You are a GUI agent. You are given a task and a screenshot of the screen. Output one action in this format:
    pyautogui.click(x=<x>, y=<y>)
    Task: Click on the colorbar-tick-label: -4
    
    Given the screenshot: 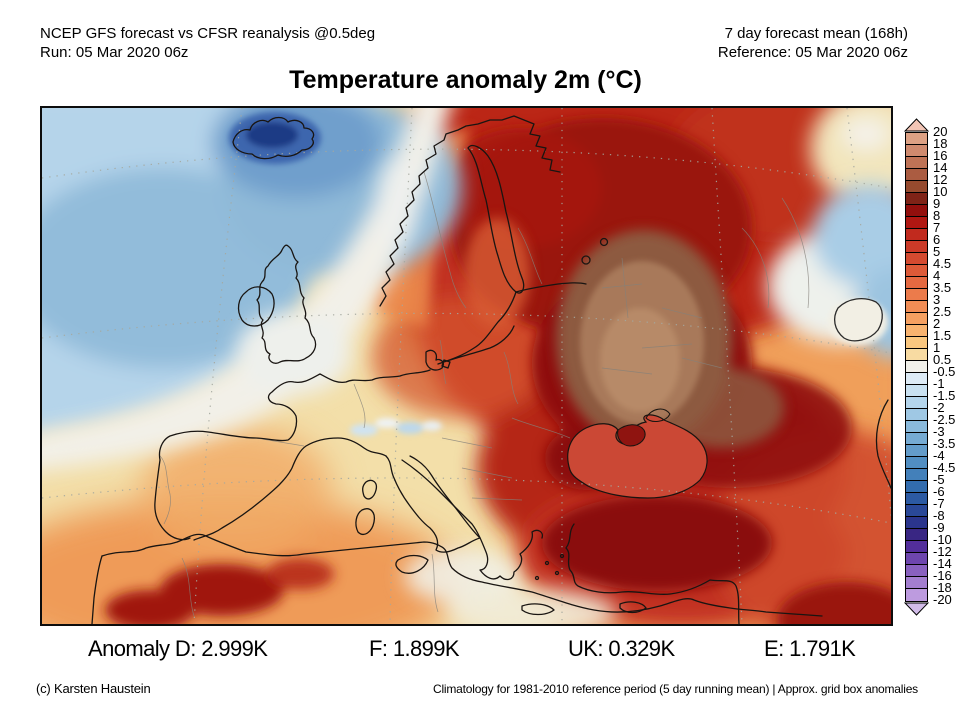 What is the action you would take?
    pyautogui.click(x=939, y=455)
    